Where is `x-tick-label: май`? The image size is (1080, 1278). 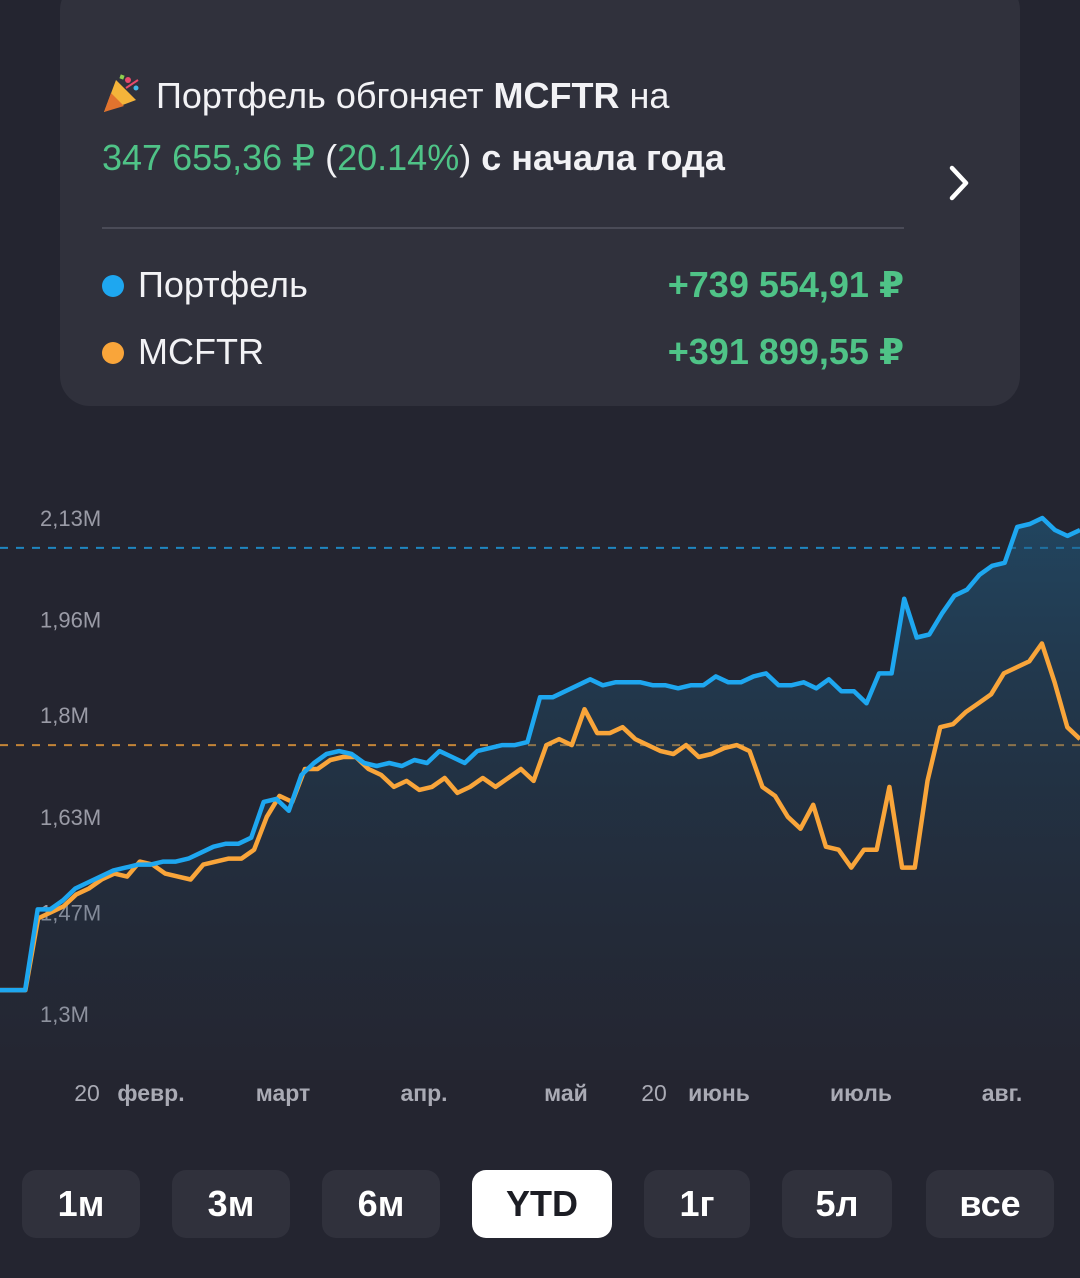 x-tick-label: май is located at coordinates (566, 1093).